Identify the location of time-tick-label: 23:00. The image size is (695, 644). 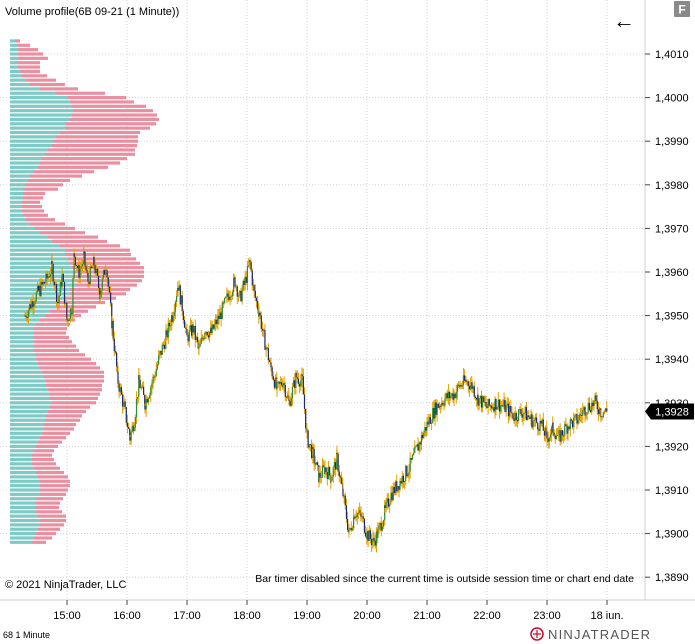
(547, 616).